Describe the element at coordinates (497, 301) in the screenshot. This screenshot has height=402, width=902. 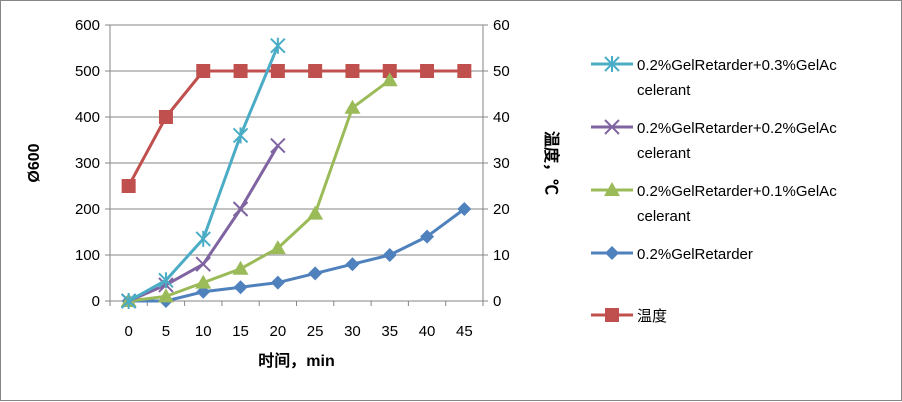
I see `y2-tick-label: 0` at that location.